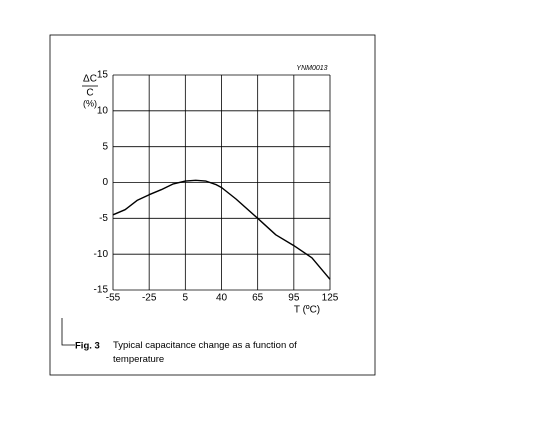 This screenshot has height=435, width=542. Describe the element at coordinates (311, 68) in the screenshot. I see `figure-code: YNM0013` at that location.